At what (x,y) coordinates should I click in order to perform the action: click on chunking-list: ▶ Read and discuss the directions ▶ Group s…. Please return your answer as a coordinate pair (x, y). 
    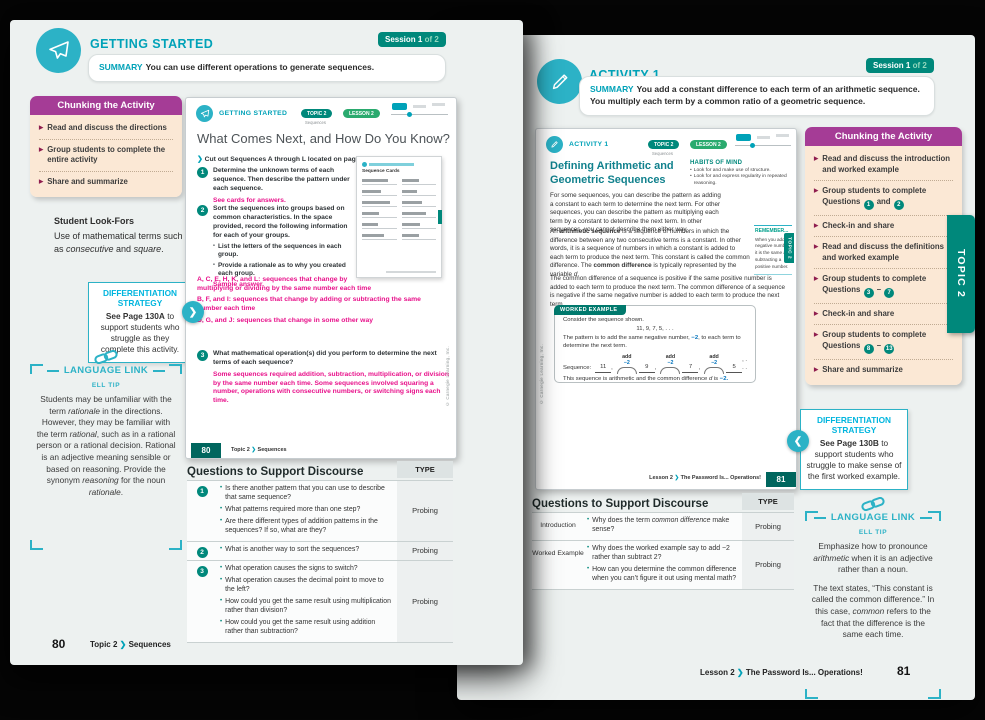
    Looking at the image, I should click on (106, 156).